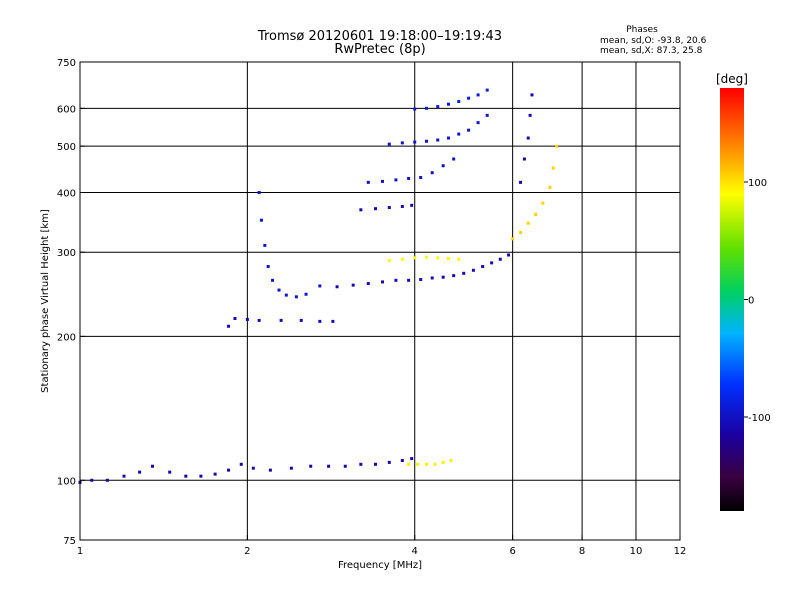 Image resolution: width=800 pixels, height=600 pixels. Describe the element at coordinates (66, 63) in the screenshot. I see `y-tick-label: 750` at that location.